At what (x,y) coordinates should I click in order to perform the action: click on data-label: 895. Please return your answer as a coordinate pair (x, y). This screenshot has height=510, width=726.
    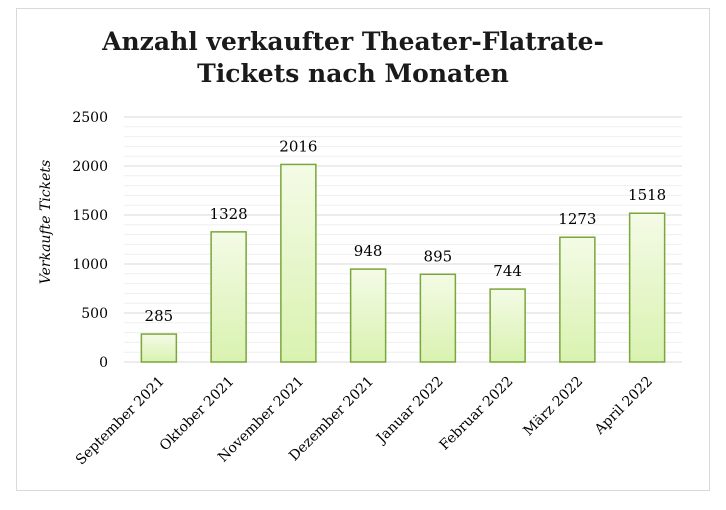
    Looking at the image, I should click on (438, 256).